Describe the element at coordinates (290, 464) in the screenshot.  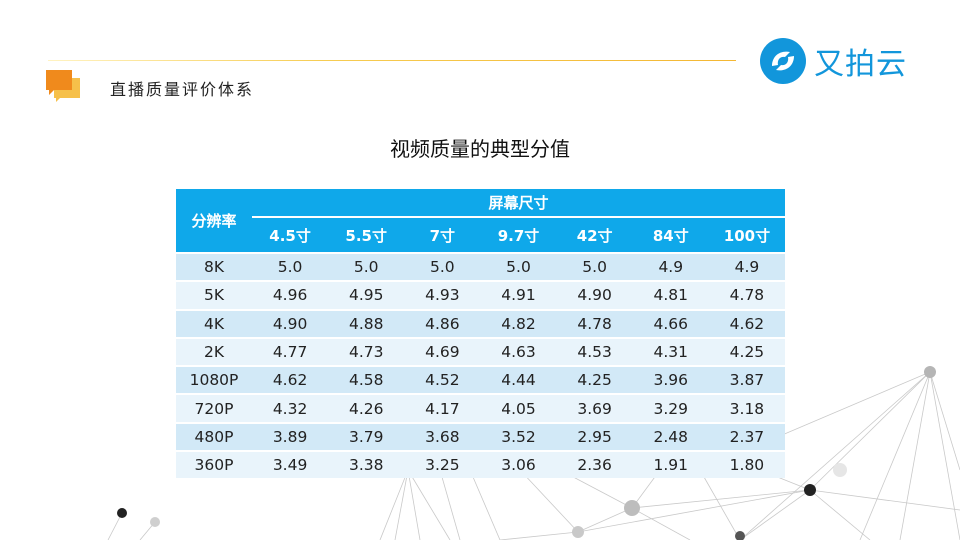
I see `score-cell: 3.49` at that location.